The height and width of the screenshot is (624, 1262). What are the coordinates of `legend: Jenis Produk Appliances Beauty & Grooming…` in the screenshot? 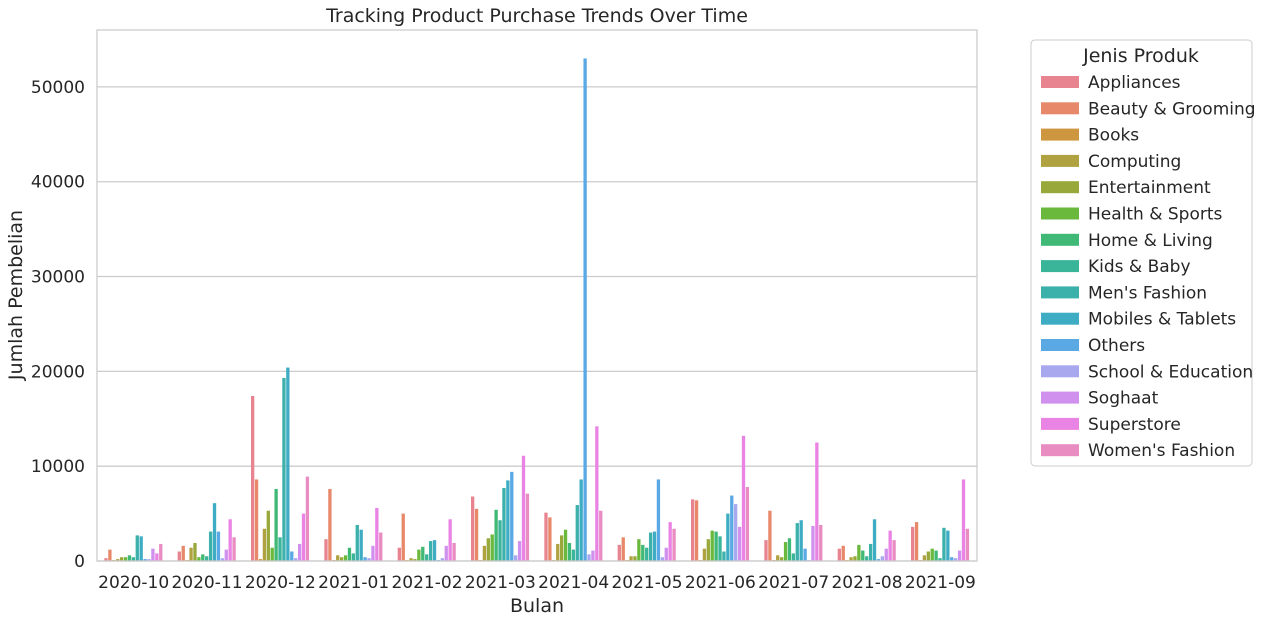 It's located at (1143, 253).